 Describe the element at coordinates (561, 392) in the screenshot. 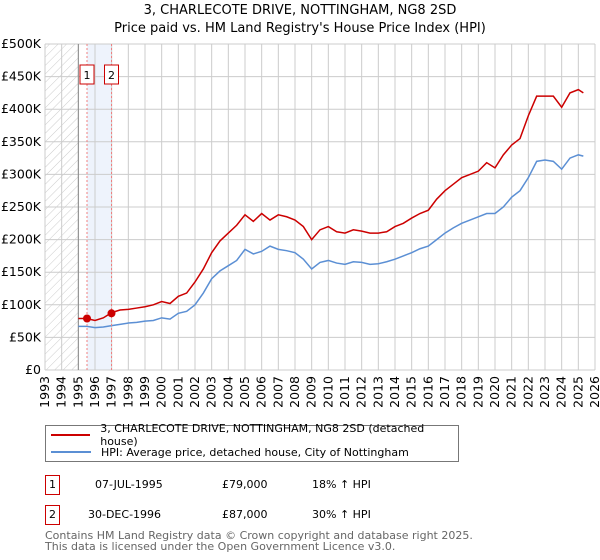

I see `x-tick-label: 2024` at that location.